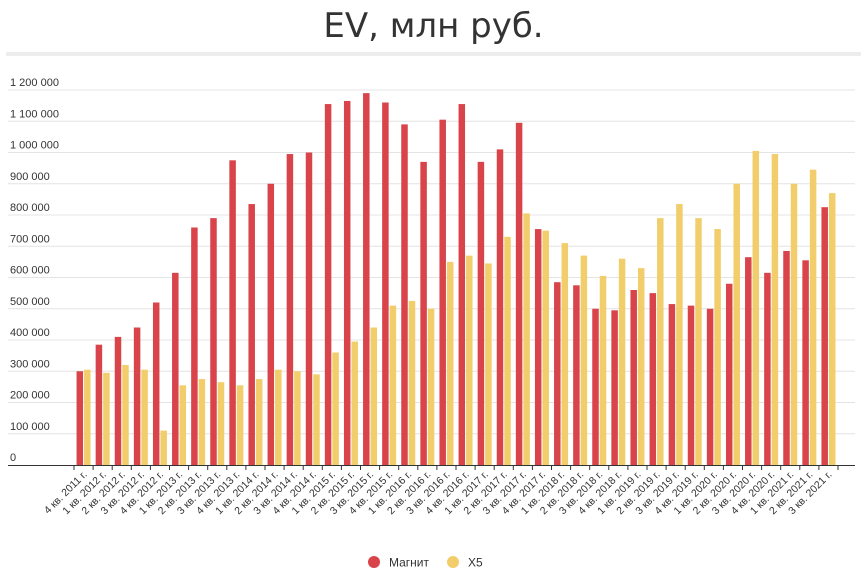  Describe the element at coordinates (30, 302) in the screenshot. I see `y-tick-label: 500 000` at that location.